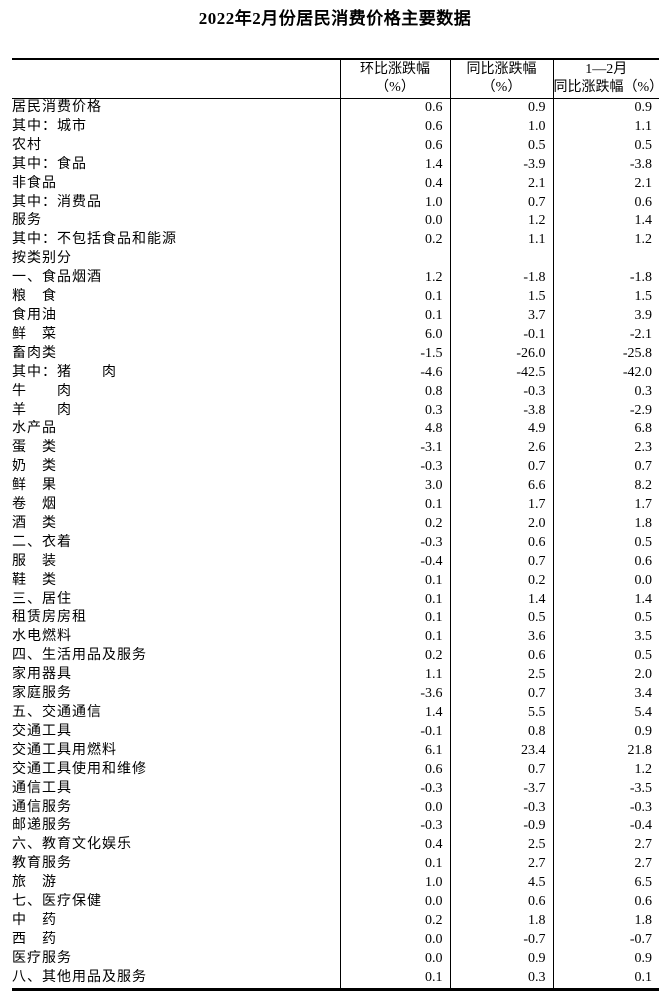  I want to click on row-yoy-value: 2.7, so click(501, 865).